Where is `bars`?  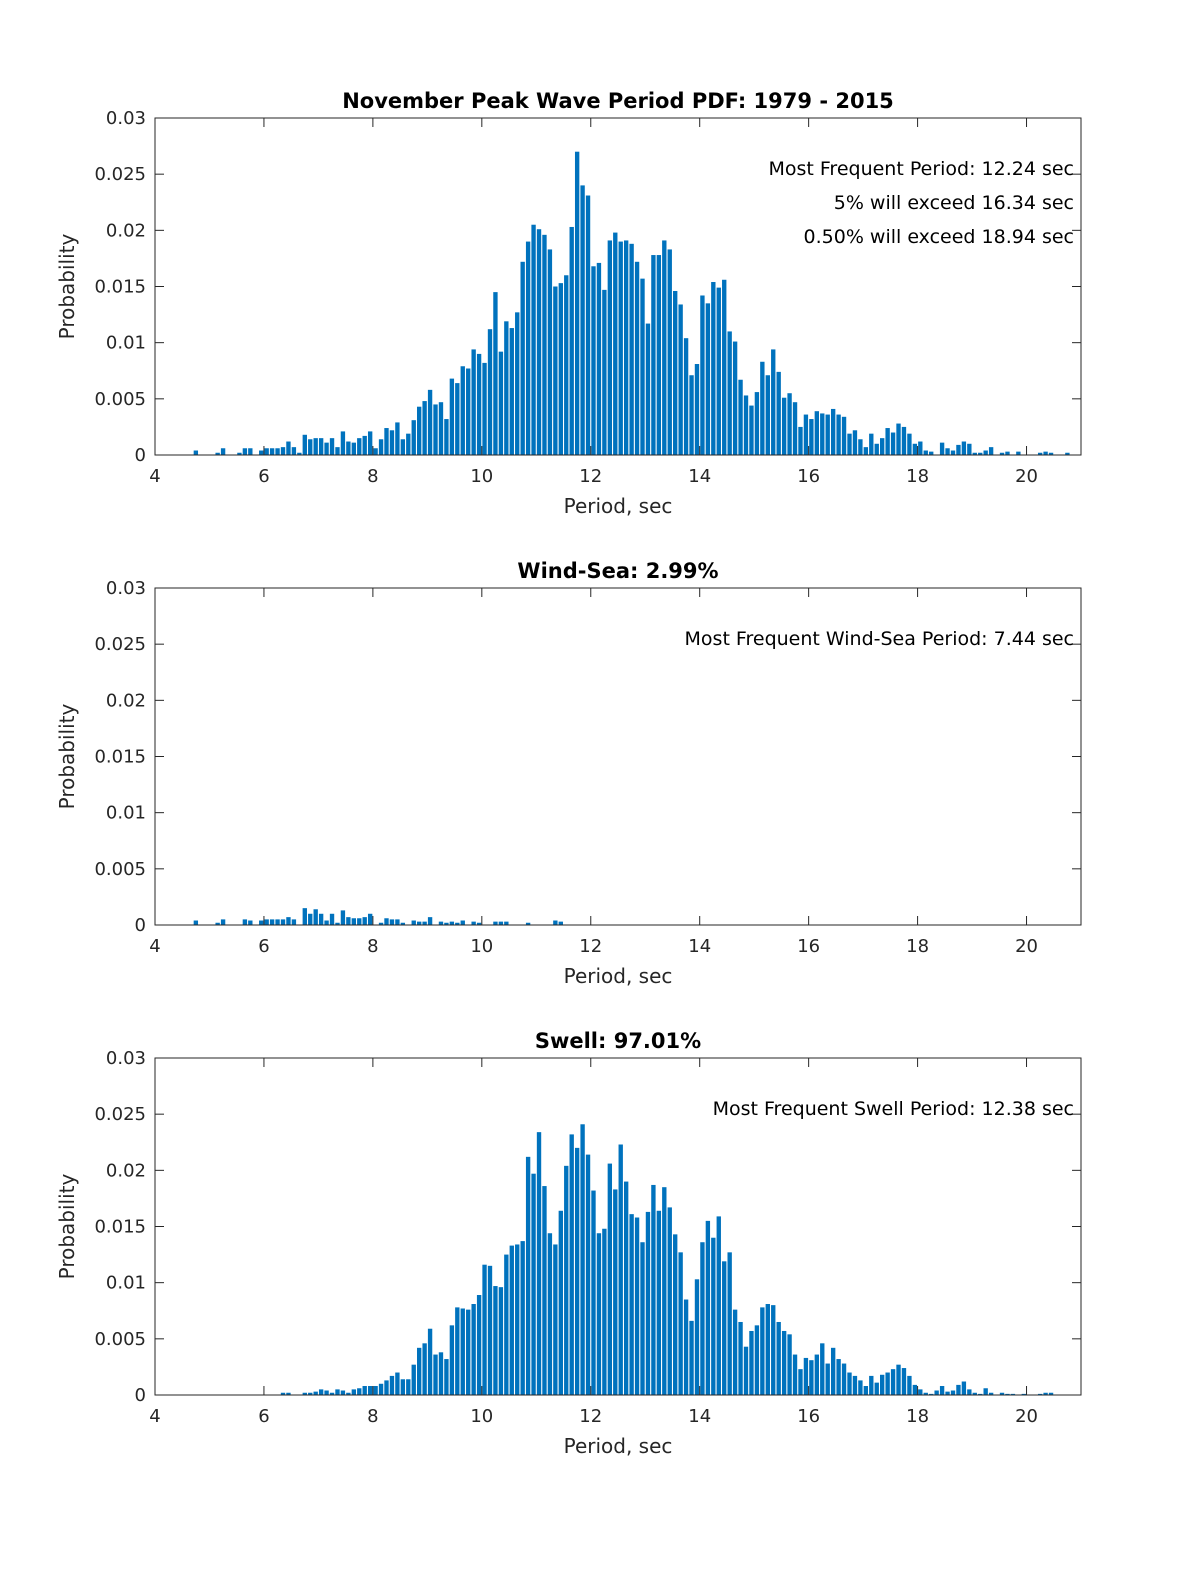 bars is located at coordinates (631, 303).